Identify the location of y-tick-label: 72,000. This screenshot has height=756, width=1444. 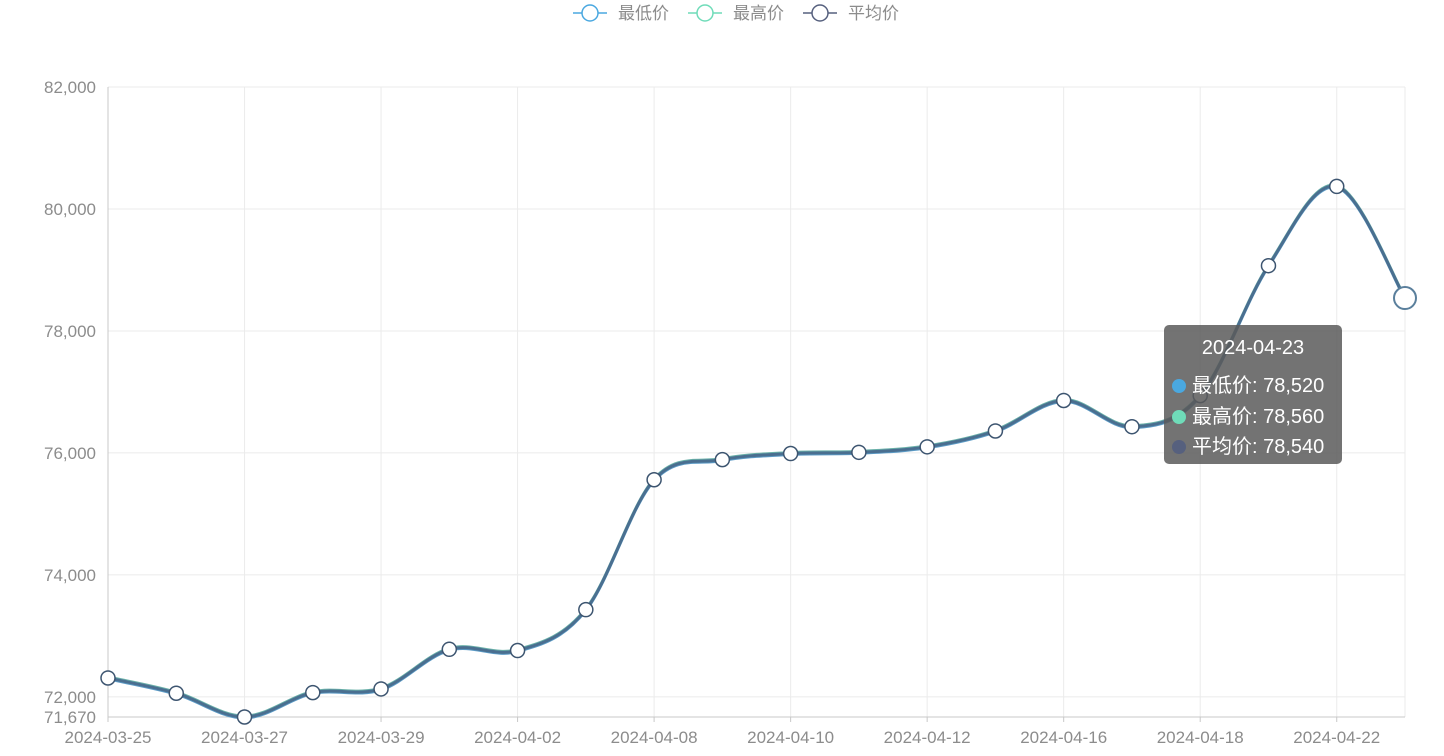
(70, 697).